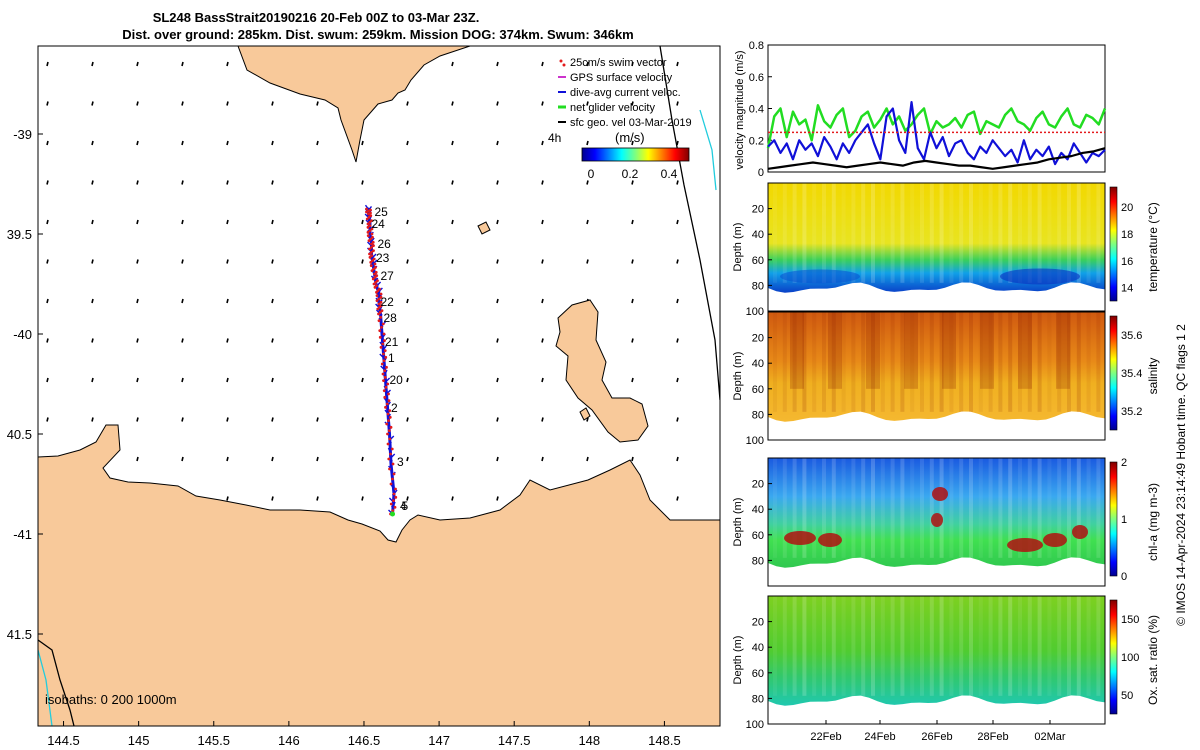 The height and width of the screenshot is (750, 1200). I want to click on salinity-high-band, so click(1063, 350).